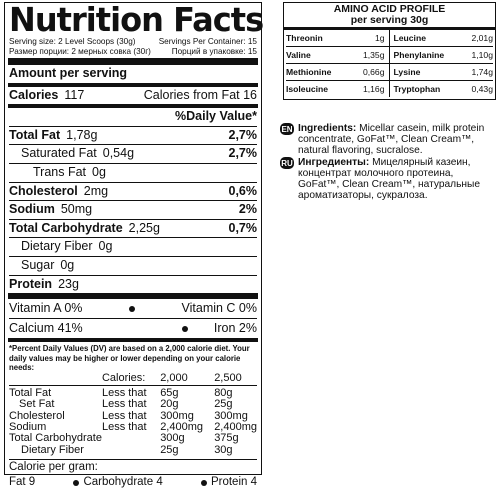 This screenshot has height=490, width=500. Describe the element at coordinates (373, 89) in the screenshot. I see `amino-acid-value: 1,16g` at that location.